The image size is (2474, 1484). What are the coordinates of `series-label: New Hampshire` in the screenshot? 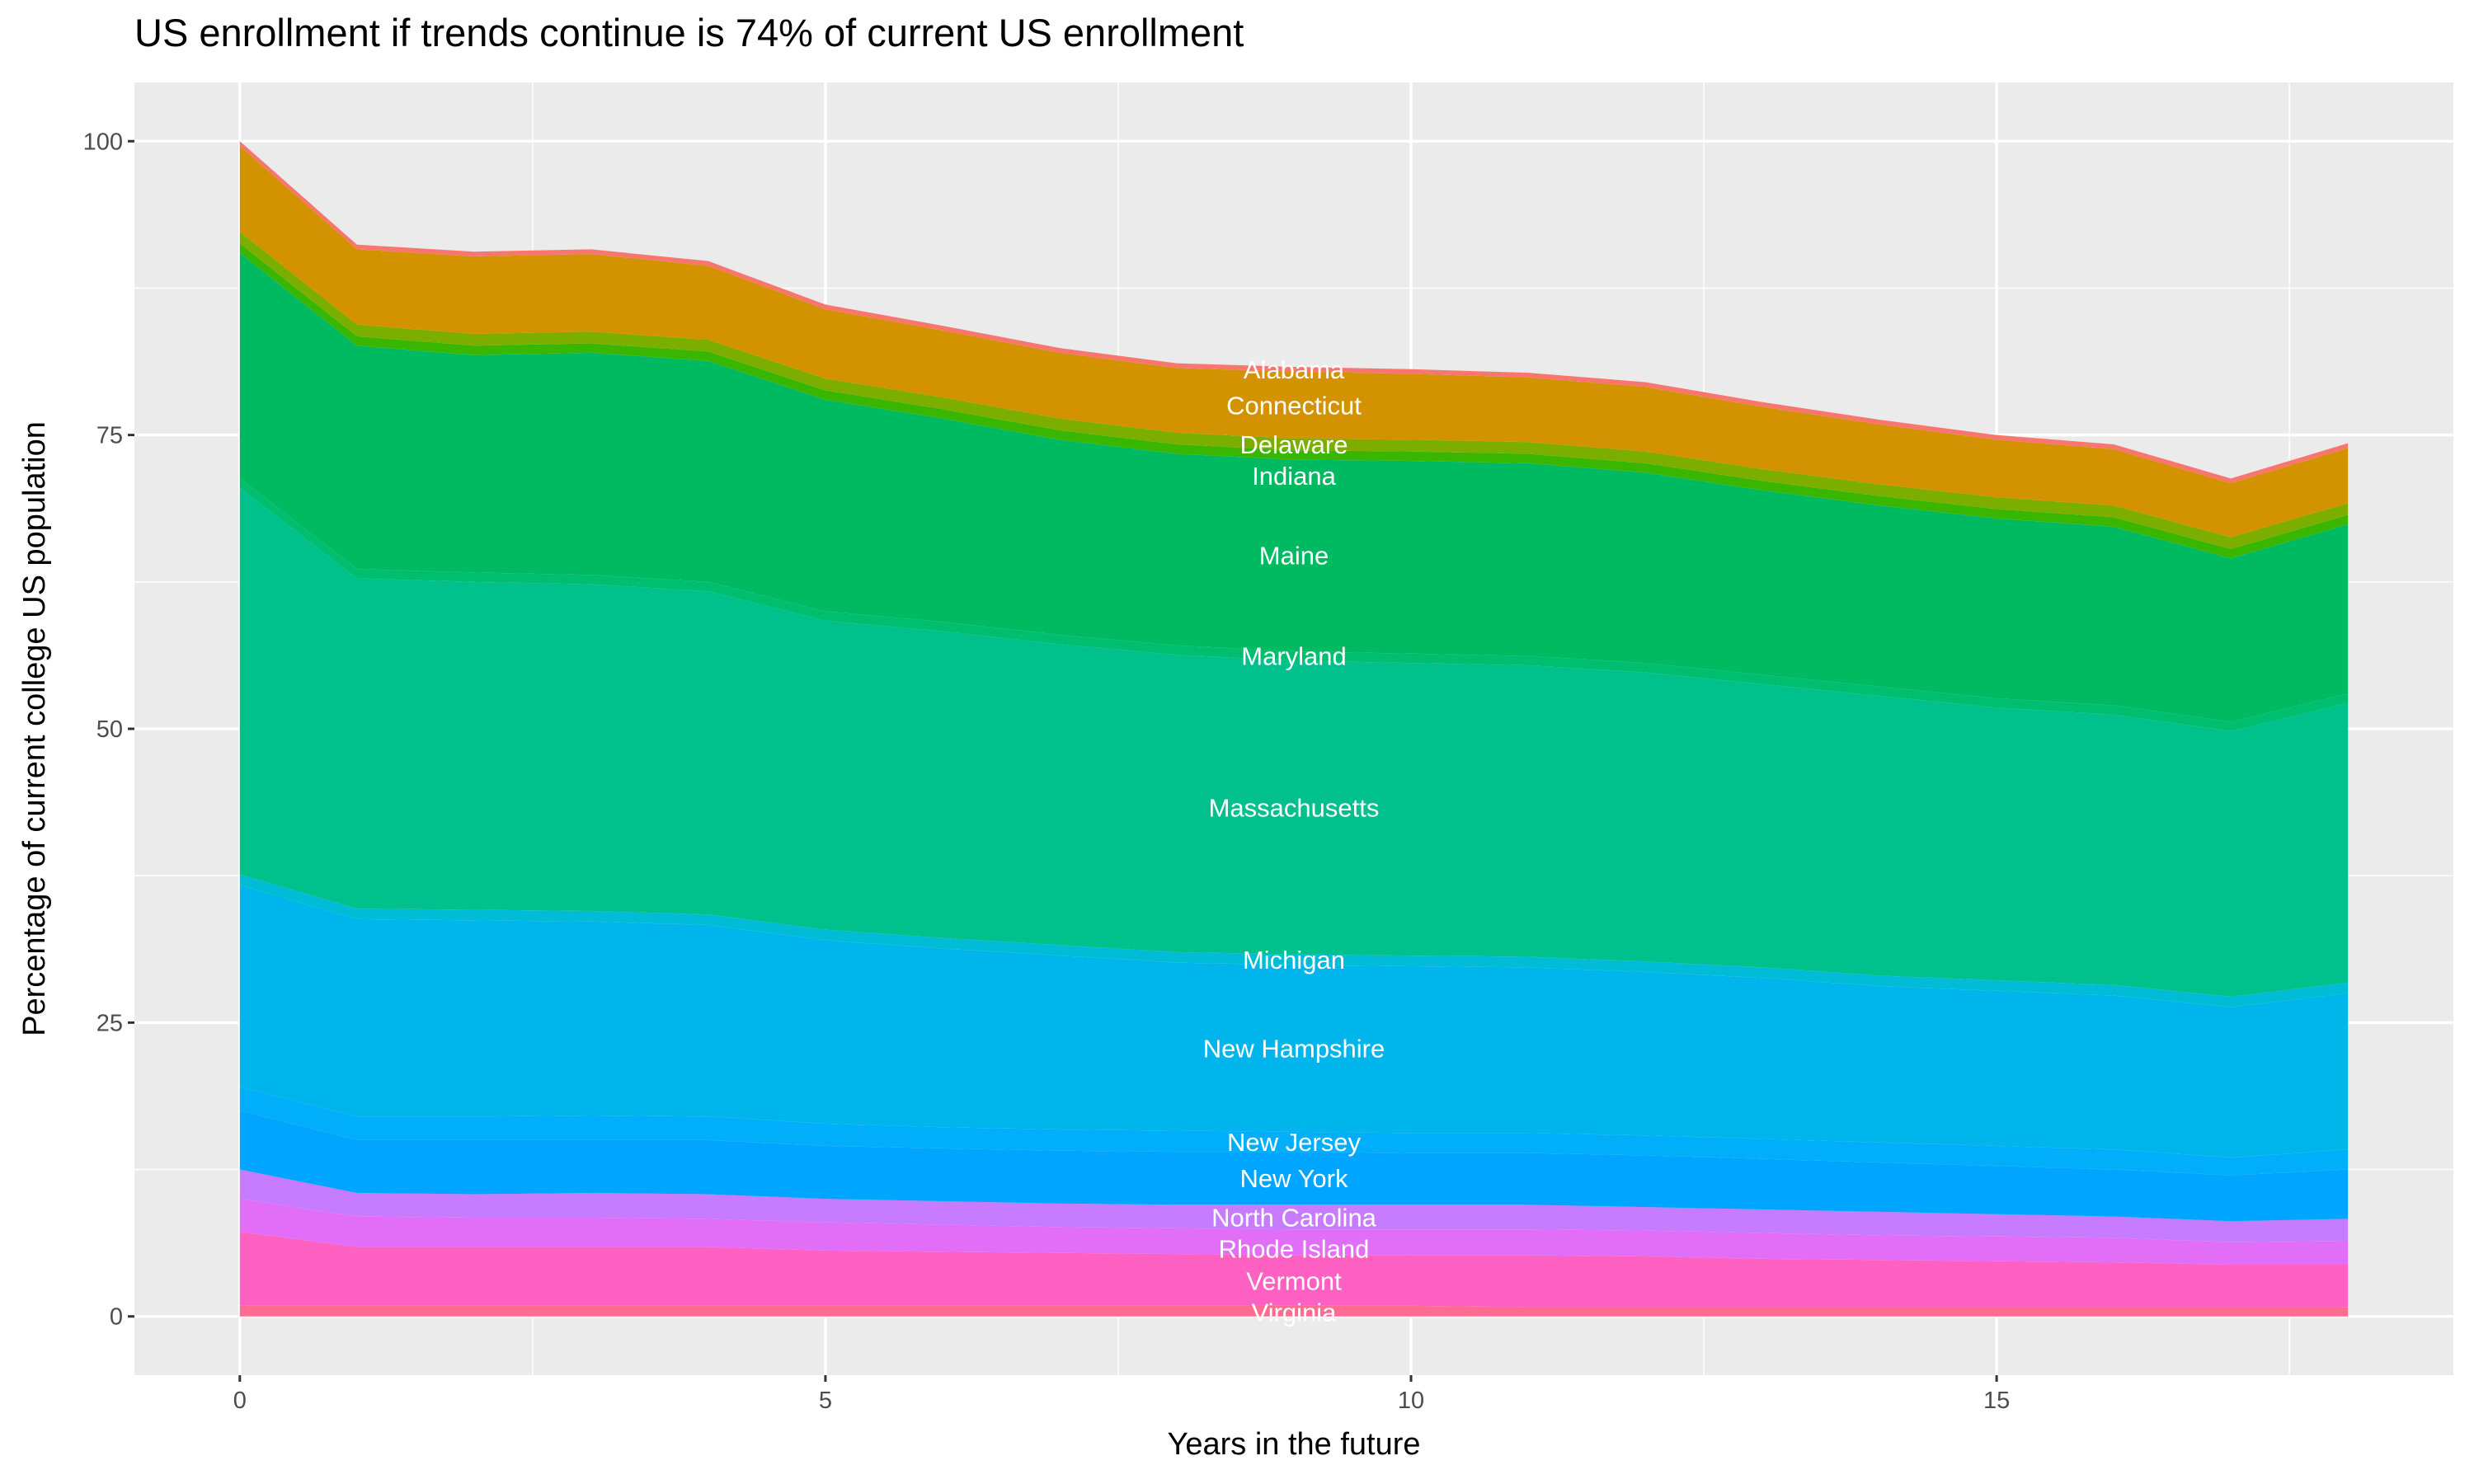 It's located at (1294, 1049).